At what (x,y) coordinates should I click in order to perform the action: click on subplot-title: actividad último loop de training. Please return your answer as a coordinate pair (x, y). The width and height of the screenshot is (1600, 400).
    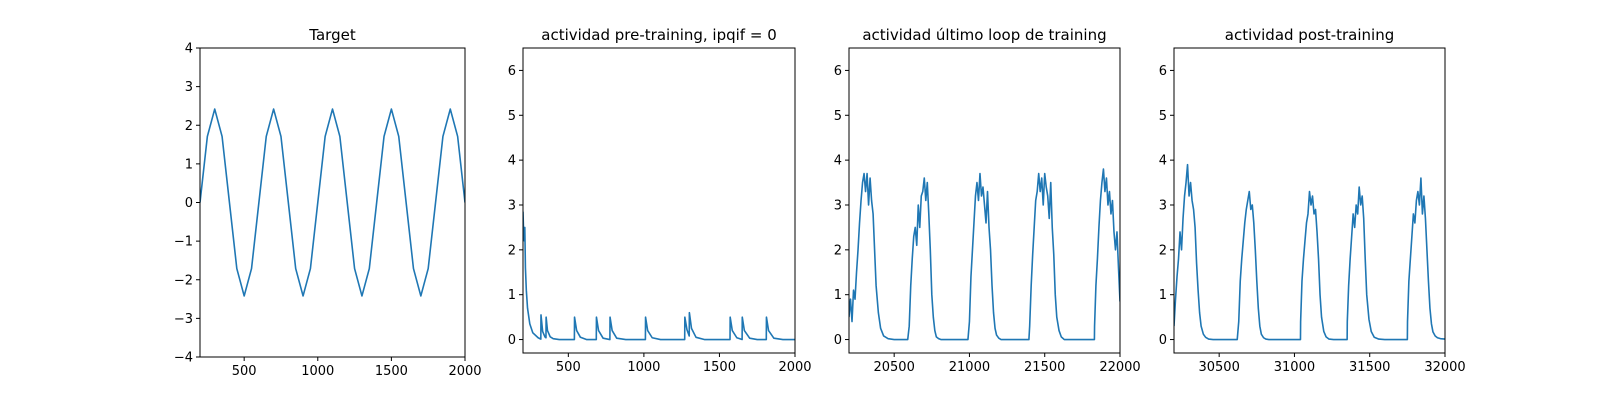
    Looking at the image, I should click on (984, 35).